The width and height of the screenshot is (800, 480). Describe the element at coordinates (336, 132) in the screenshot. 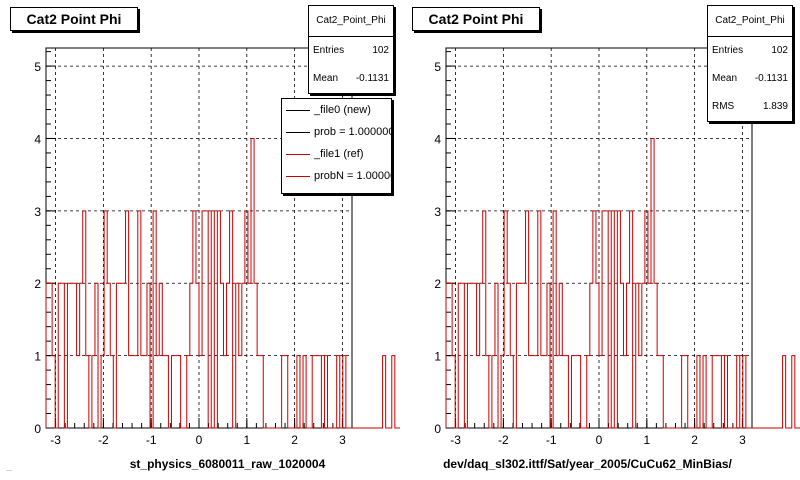

I see `legend-item-prob: prob = 1.000000` at that location.